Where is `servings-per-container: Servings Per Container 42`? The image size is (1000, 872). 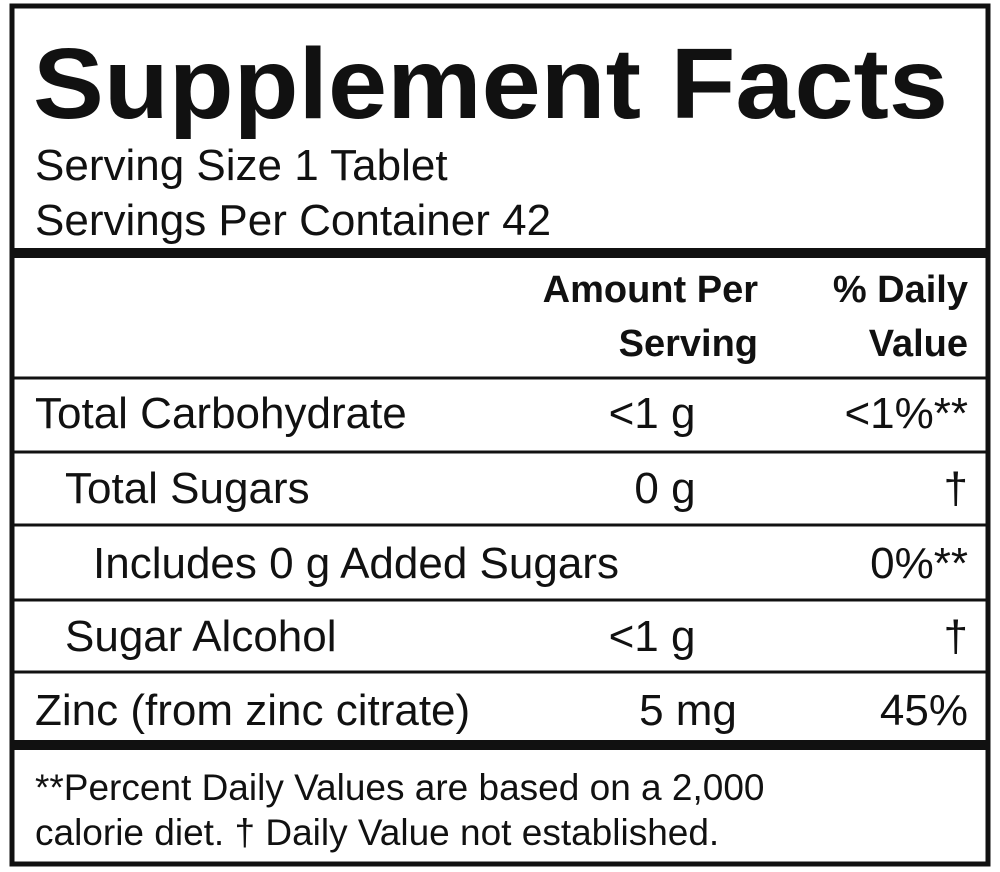 servings-per-container: Servings Per Container 42 is located at coordinates (293, 220).